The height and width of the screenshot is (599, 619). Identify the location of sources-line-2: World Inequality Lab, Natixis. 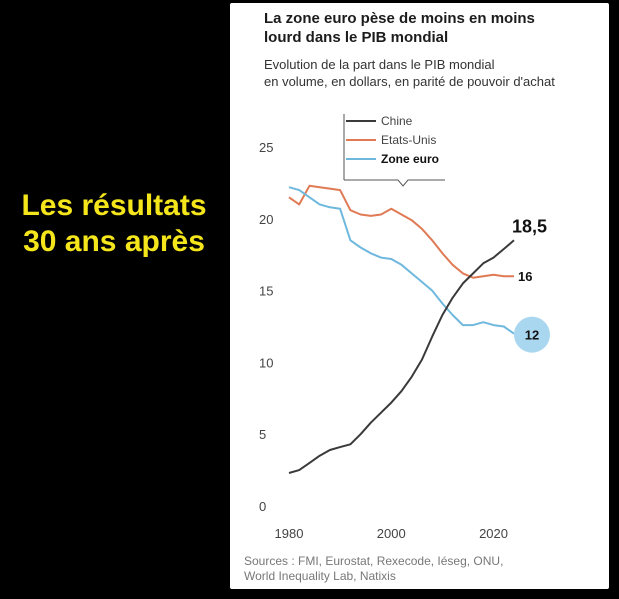
(320, 576).